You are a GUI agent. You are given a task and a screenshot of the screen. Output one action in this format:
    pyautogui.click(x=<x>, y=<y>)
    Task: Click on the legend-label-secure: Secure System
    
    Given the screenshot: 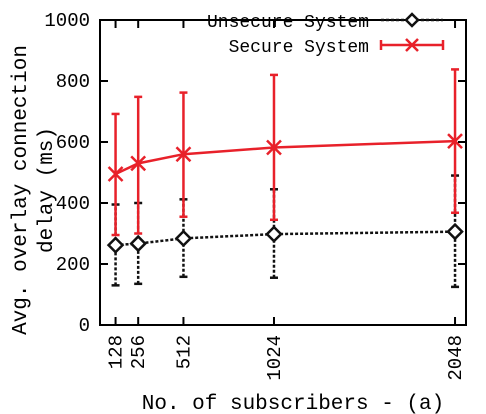 What is the action you would take?
    pyautogui.click(x=299, y=48)
    